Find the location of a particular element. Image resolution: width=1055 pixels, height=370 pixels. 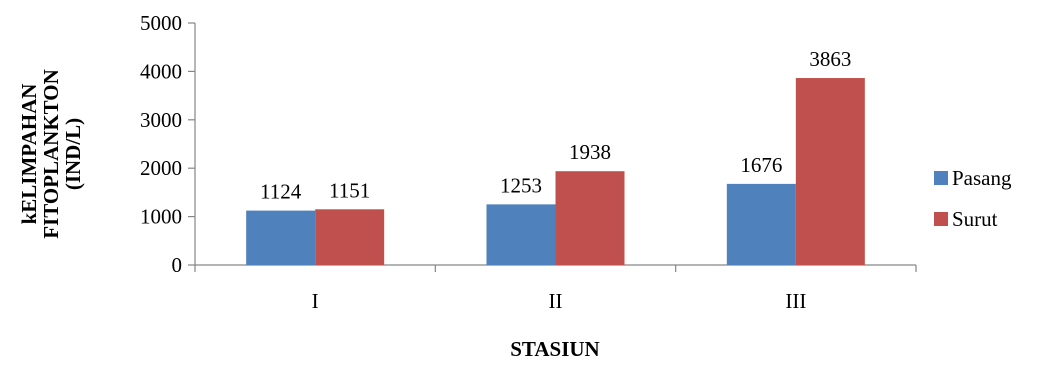

data-label: 1676 is located at coordinates (761, 165).